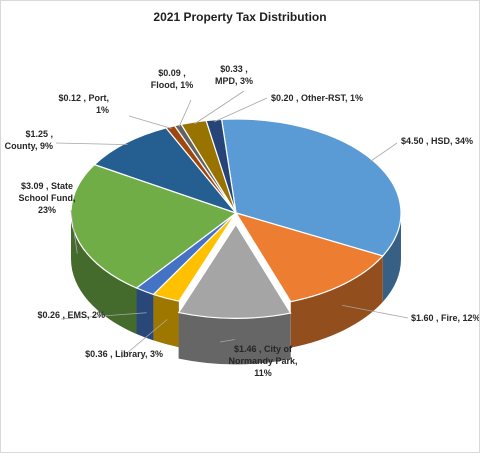 The width and height of the screenshot is (480, 453). Describe the element at coordinates (47, 210) in the screenshot. I see `data-label-line: 23%` at that location.